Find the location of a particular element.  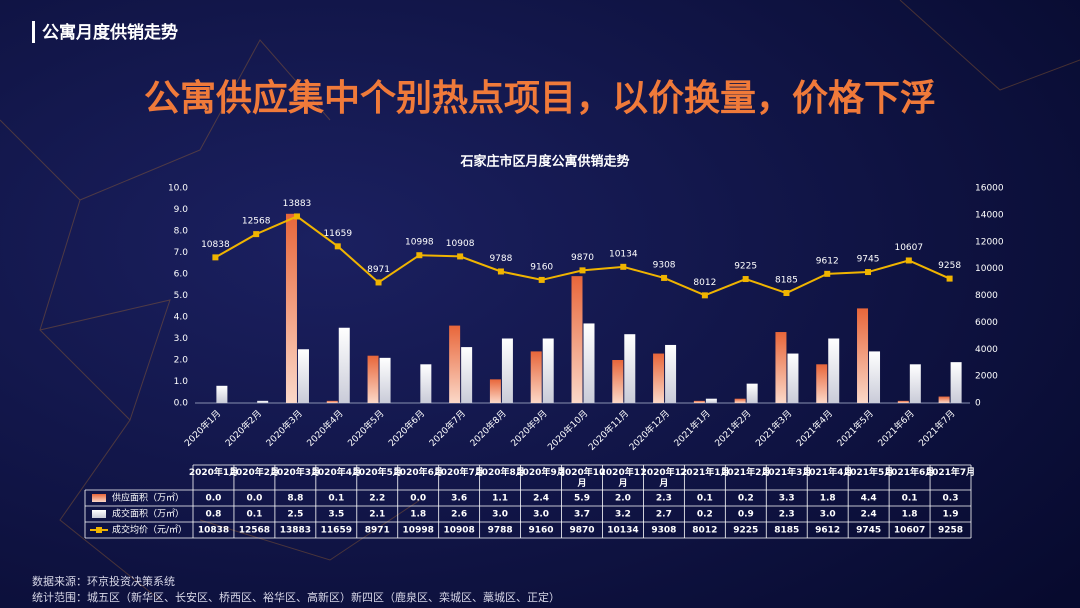

y-tick-label: 0.0 is located at coordinates (181, 404).